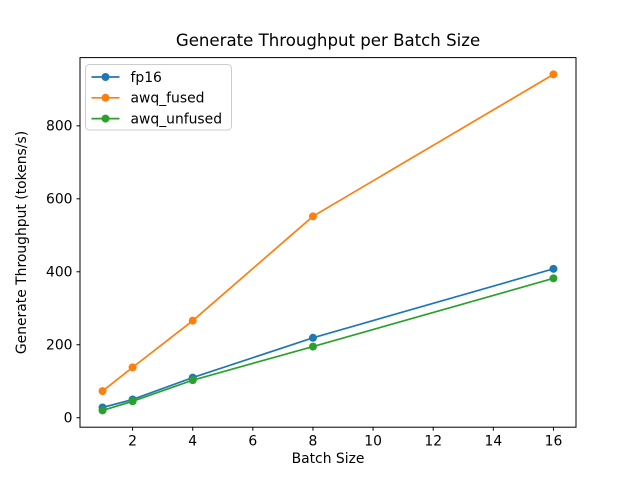 The image size is (640, 484). I want to click on legend-marker-awq_unfused, so click(105, 118).